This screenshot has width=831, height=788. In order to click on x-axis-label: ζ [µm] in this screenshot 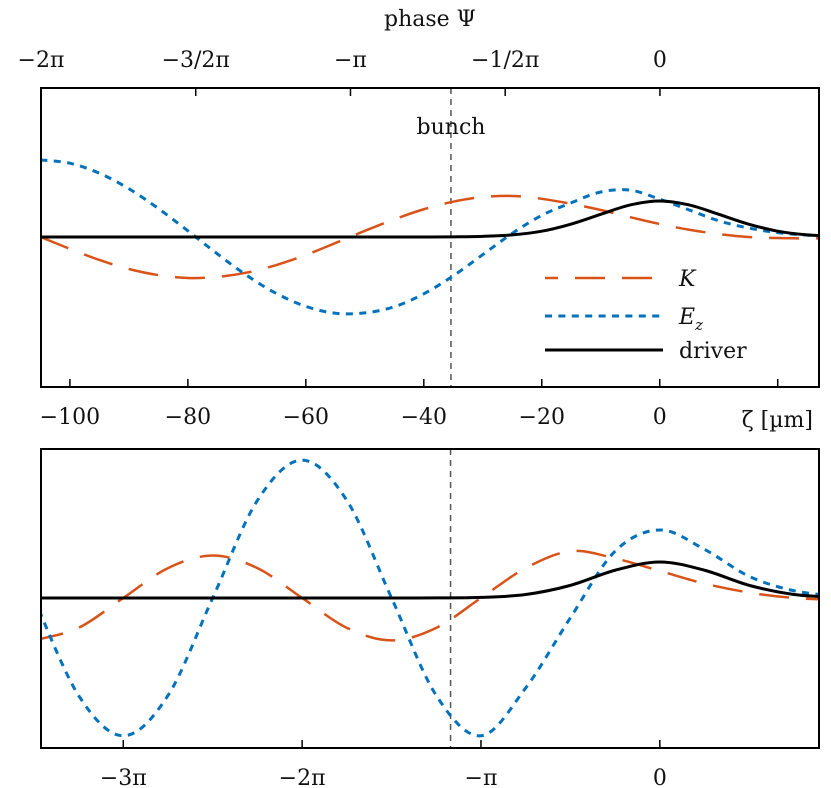, I will do `click(777, 420)`.